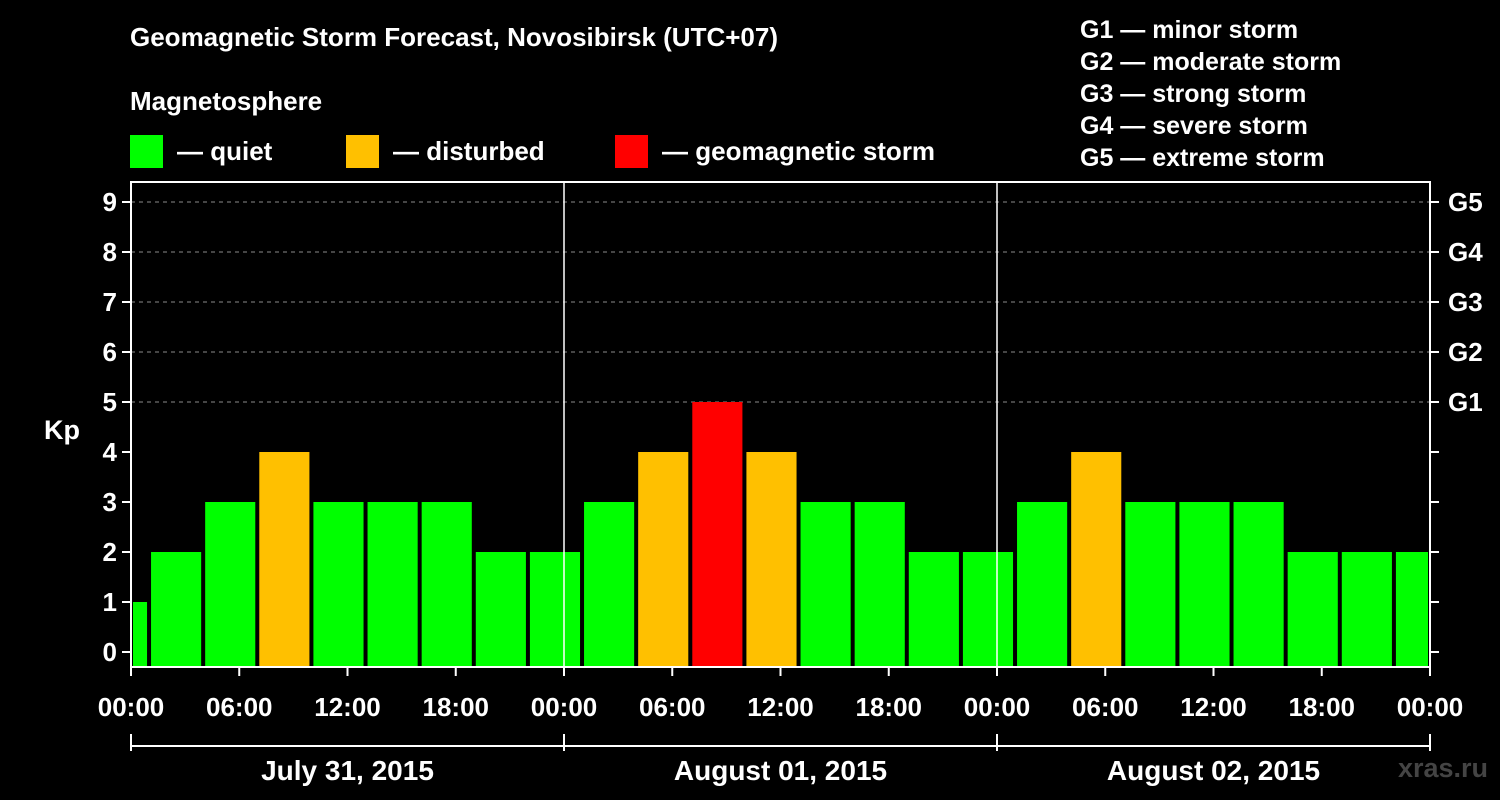 The height and width of the screenshot is (800, 1500). What do you see at coordinates (1213, 770) in the screenshot?
I see `day-label-2: August 02, 2015` at bounding box center [1213, 770].